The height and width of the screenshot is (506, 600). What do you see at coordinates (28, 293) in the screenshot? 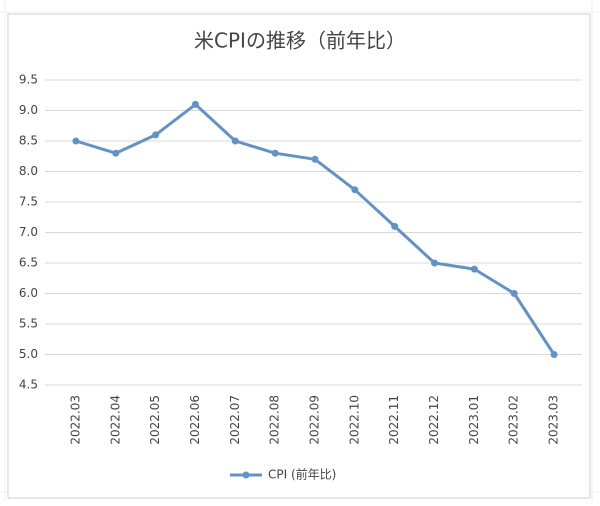
I see `y-tick-label: 6.0` at bounding box center [28, 293].